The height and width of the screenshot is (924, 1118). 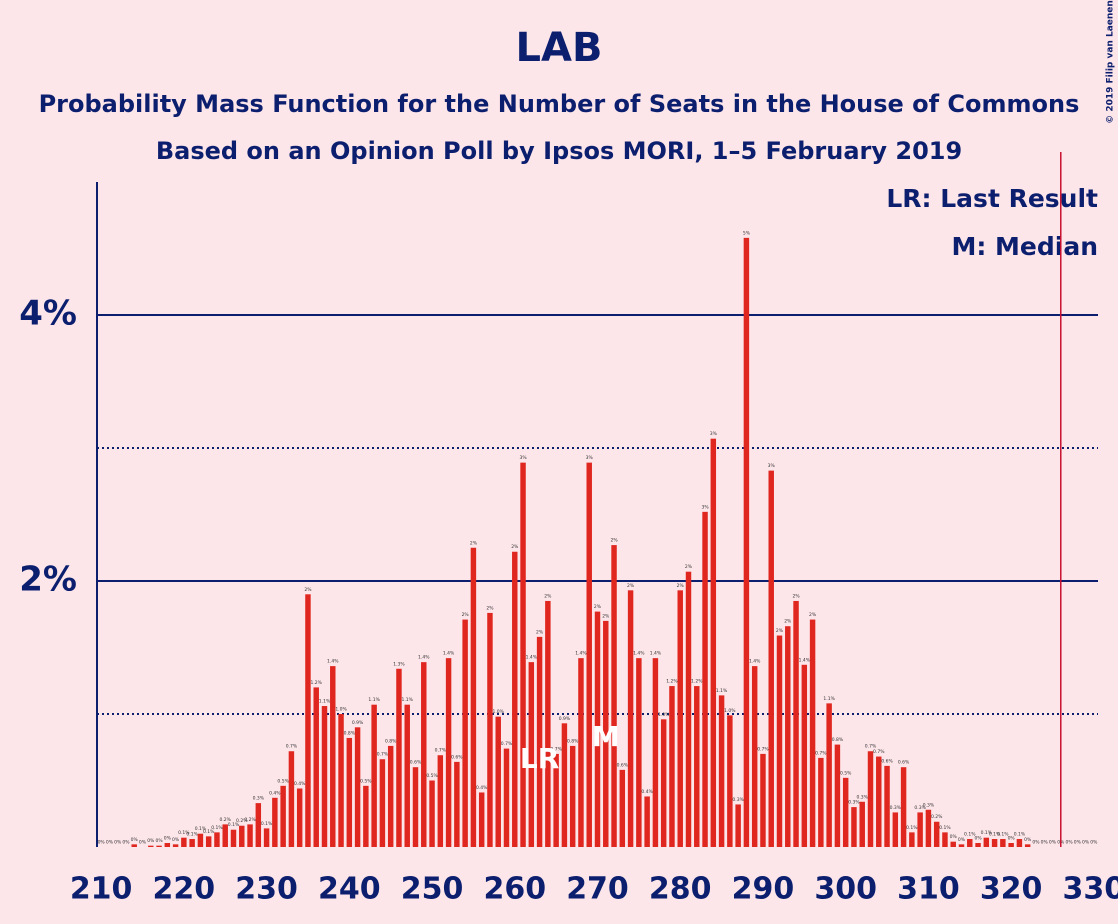 What do you see at coordinates (374, 700) in the screenshot?
I see `value-label: 1.1%` at bounding box center [374, 700].